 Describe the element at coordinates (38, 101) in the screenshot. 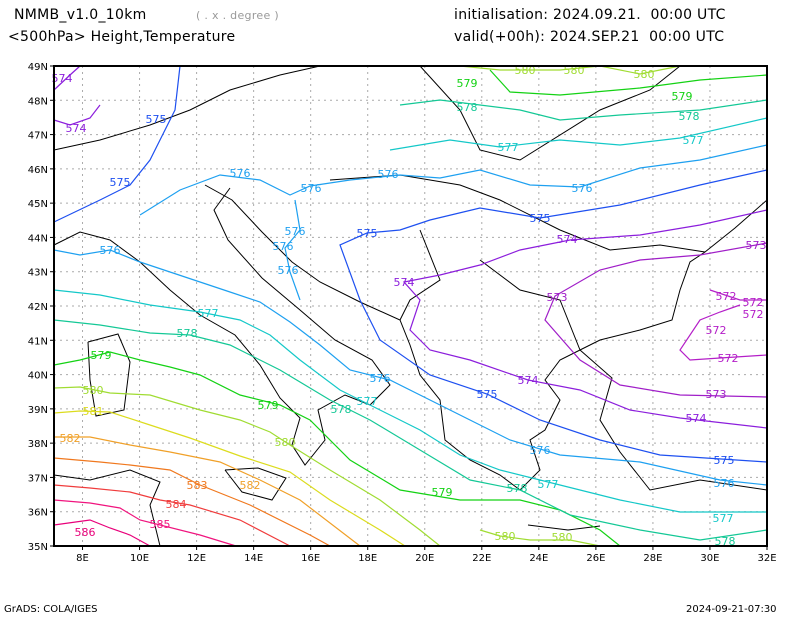

I see `lat-label: 48N` at that location.